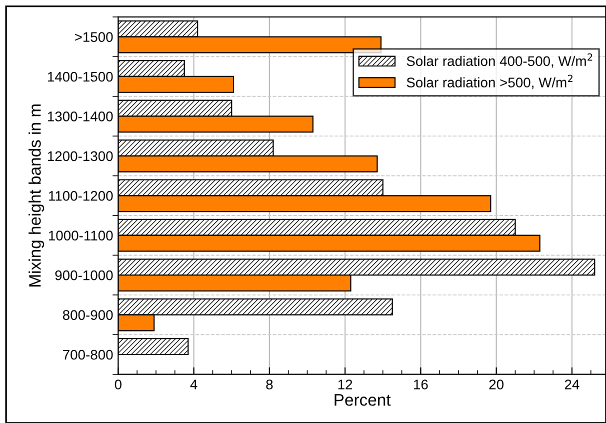 This screenshot has height=423, width=606. What do you see at coordinates (87, 315) in the screenshot?
I see `y-tick-label: 800-900` at bounding box center [87, 315].